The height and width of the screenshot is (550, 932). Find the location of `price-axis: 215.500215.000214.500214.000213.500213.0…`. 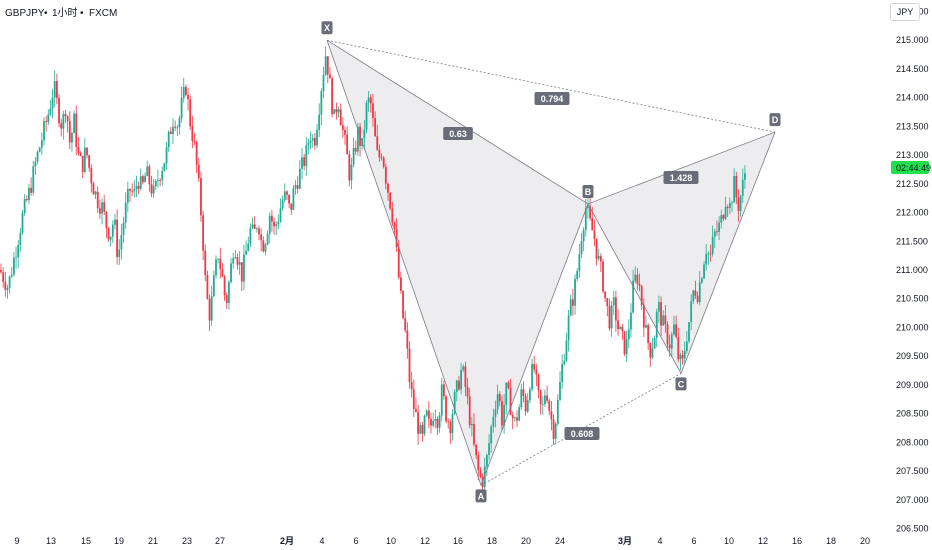

price-axis: 215.500215.000214.500214.000213.500213.0… is located at coordinates (912, 270).